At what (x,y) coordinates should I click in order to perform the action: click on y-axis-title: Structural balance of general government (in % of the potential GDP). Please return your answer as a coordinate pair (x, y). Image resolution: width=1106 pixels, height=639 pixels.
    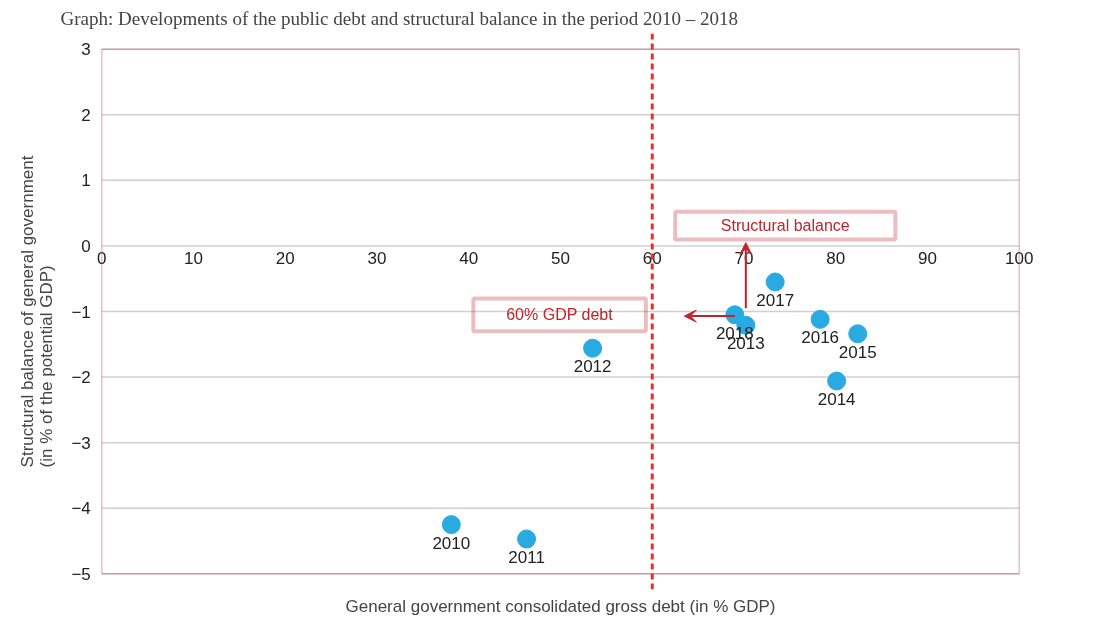
    Looking at the image, I should click on (36, 311).